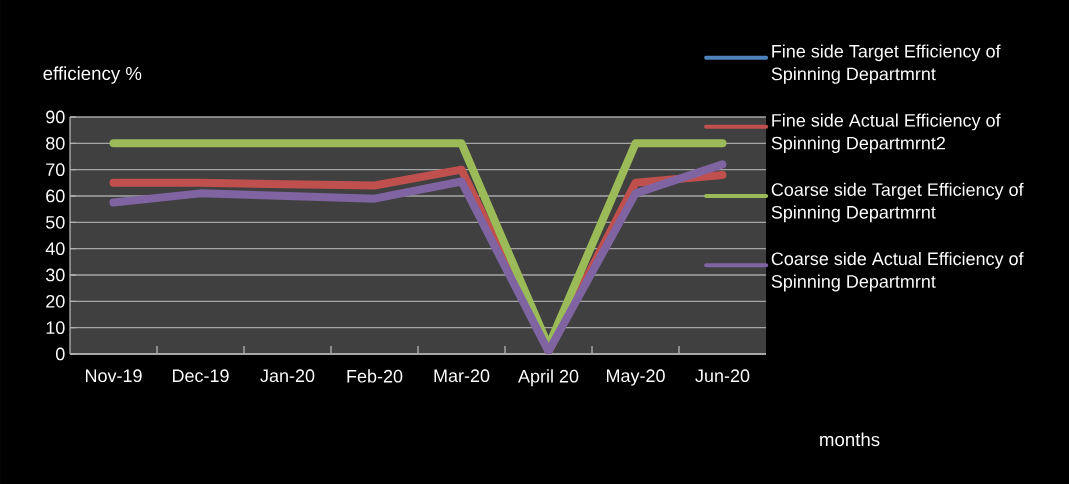 This screenshot has height=484, width=1069. Describe the element at coordinates (287, 376) in the screenshot. I see `x-tick-label: Jan-20` at that location.